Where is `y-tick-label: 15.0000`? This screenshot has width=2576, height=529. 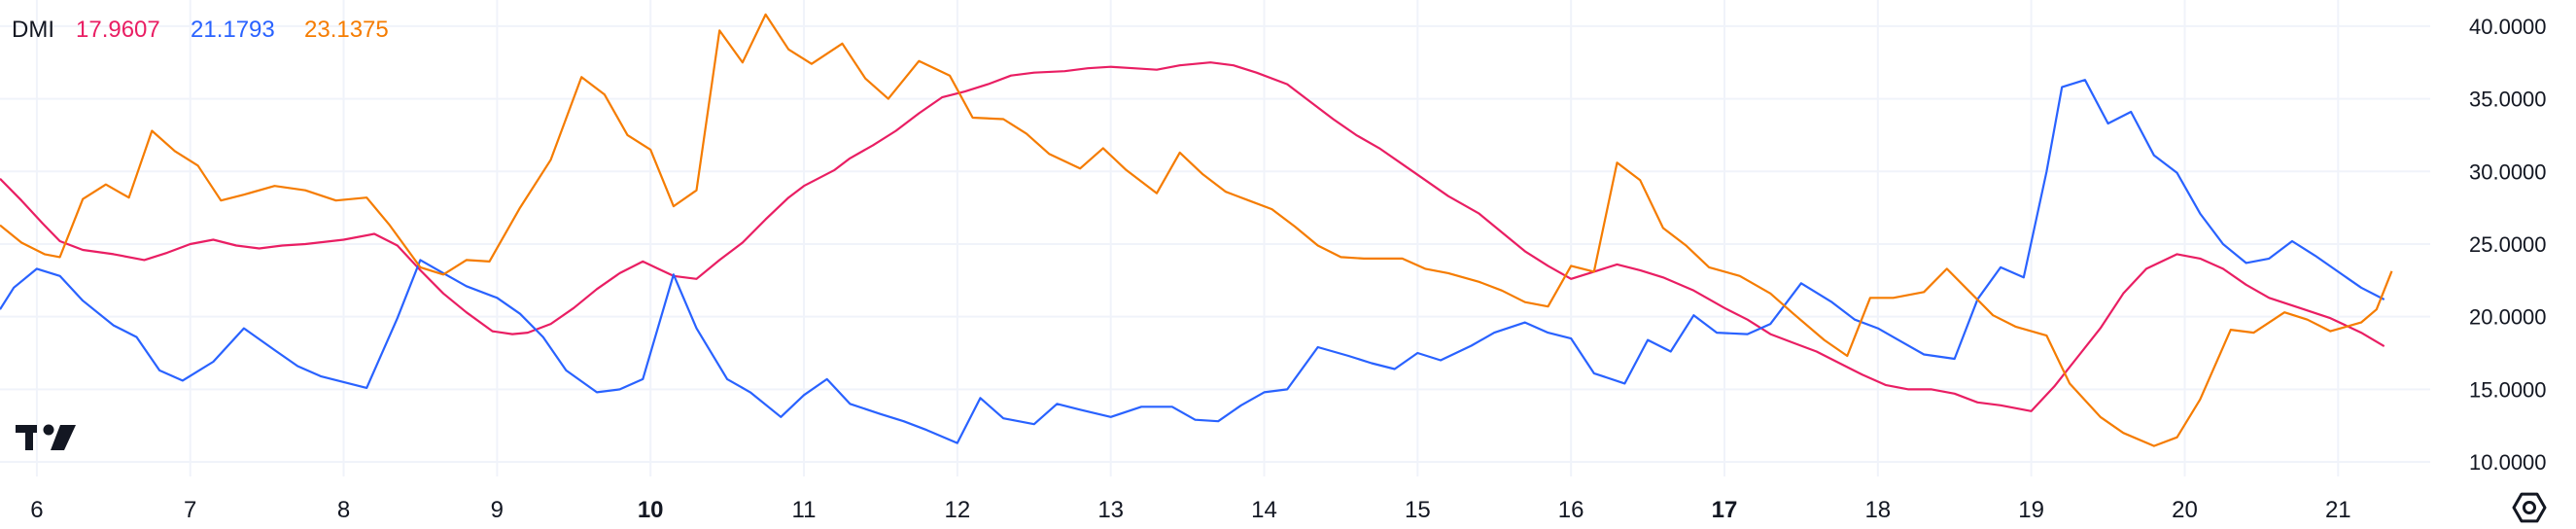 y-tick-label: 15.0000 is located at coordinates (2508, 390).